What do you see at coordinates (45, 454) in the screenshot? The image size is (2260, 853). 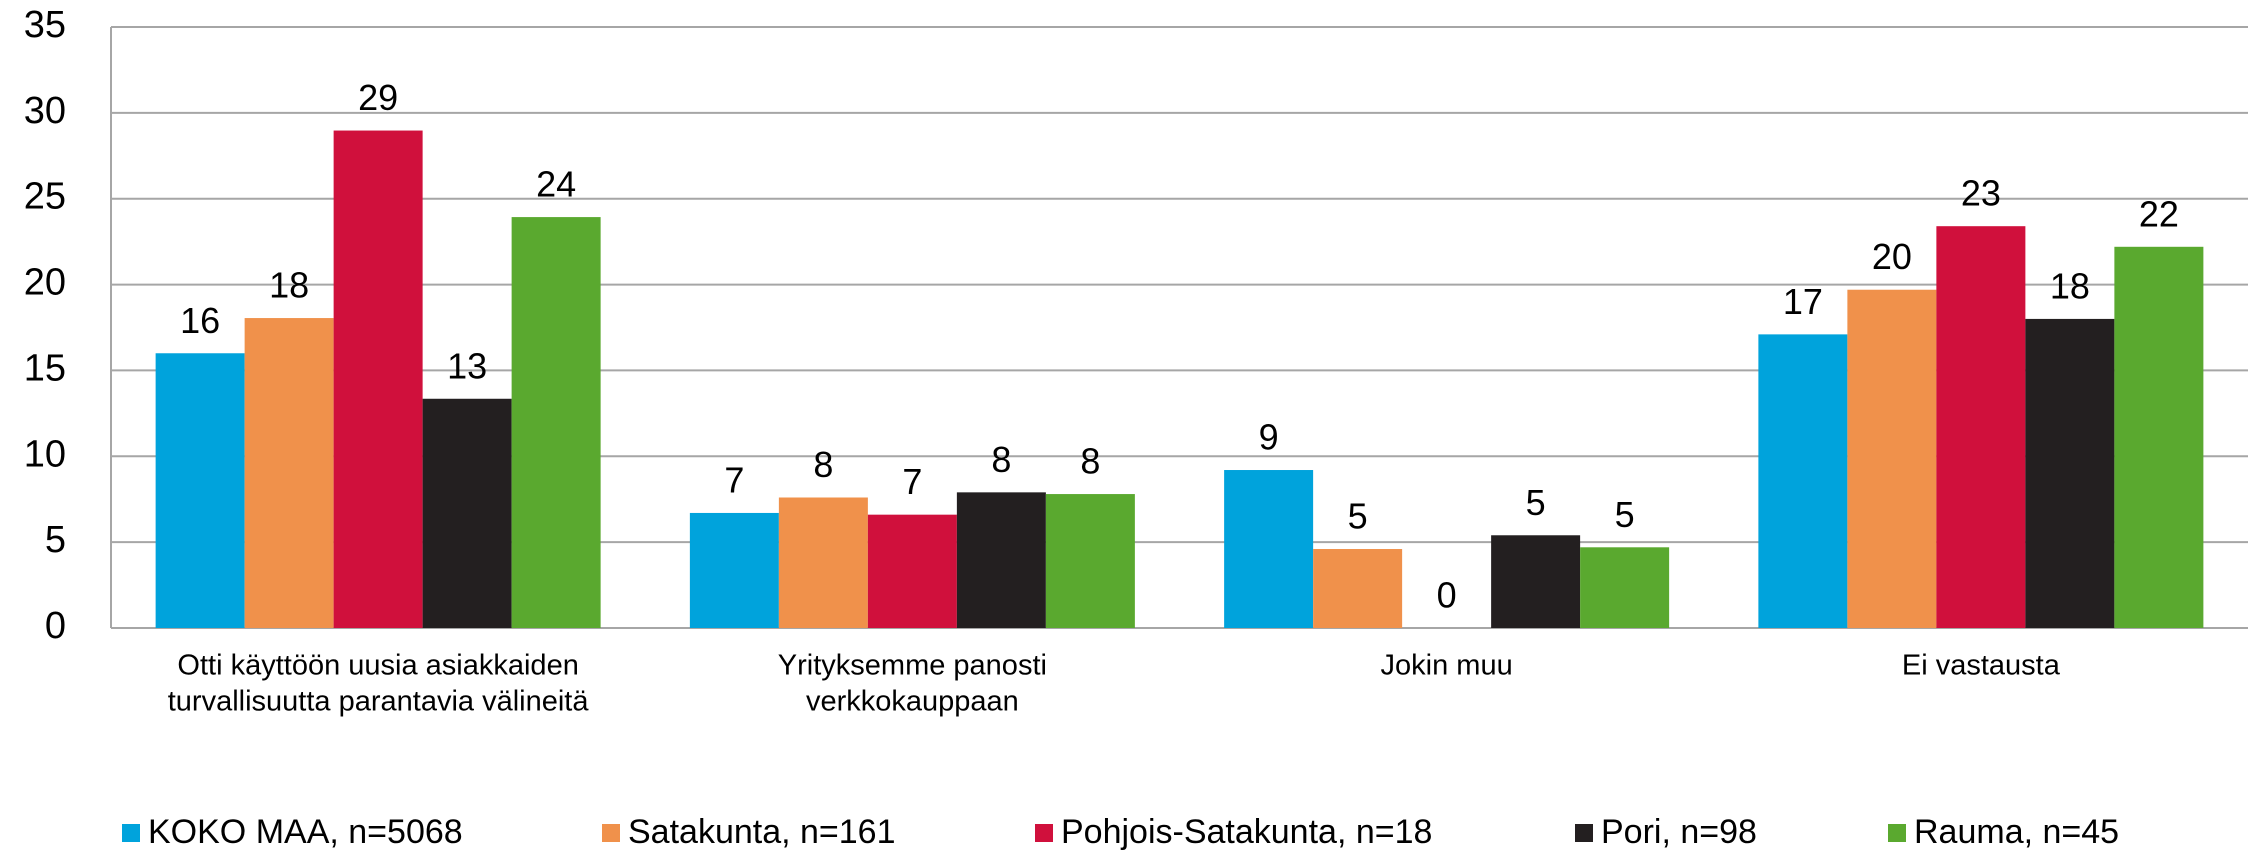 I see `y-tick-label: 10` at bounding box center [45, 454].